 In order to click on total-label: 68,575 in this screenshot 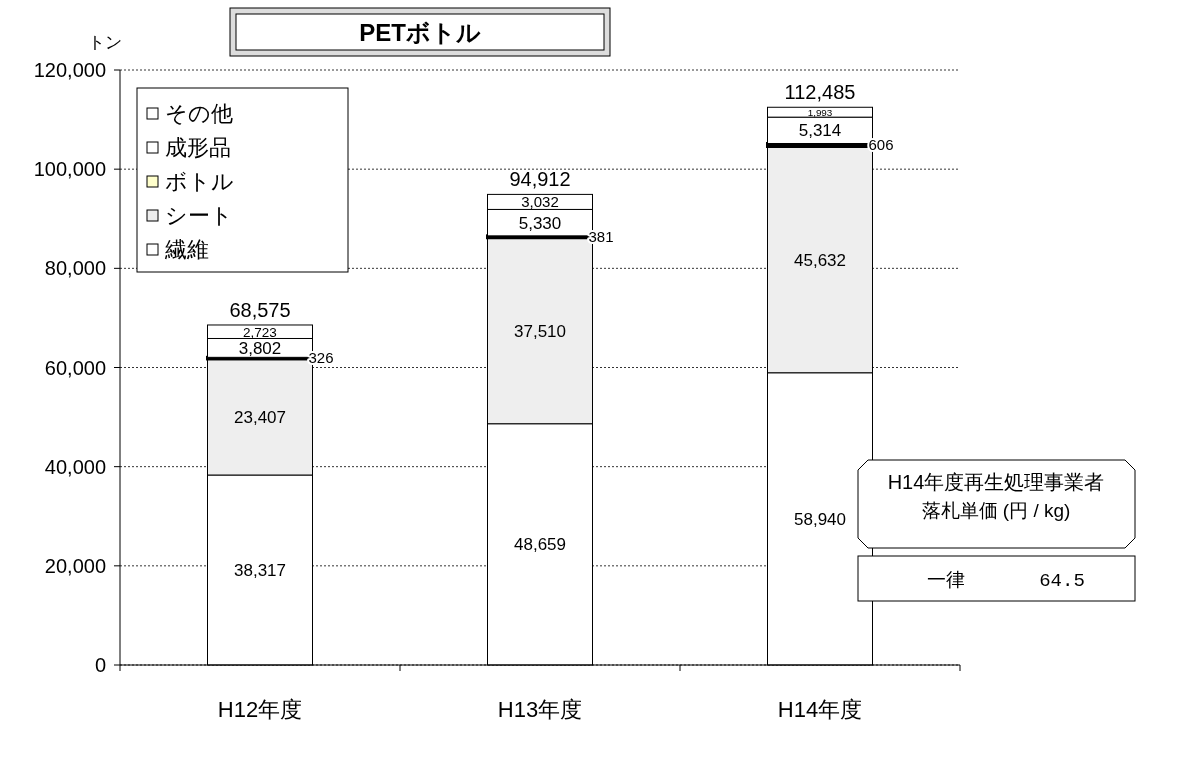, I will do `click(260, 309)`.